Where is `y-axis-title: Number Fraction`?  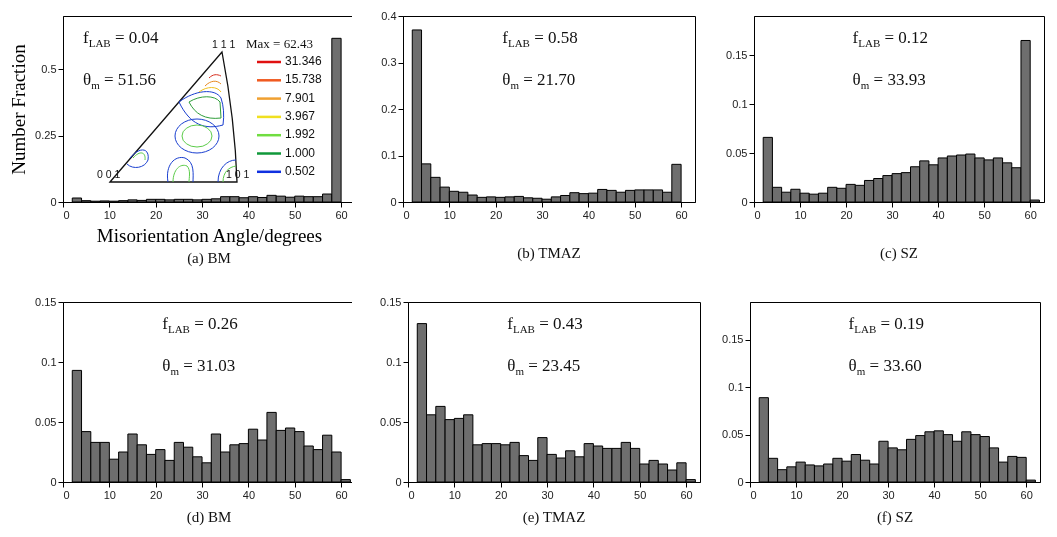
y-axis-title: Number Fraction is located at coordinates (19, 109).